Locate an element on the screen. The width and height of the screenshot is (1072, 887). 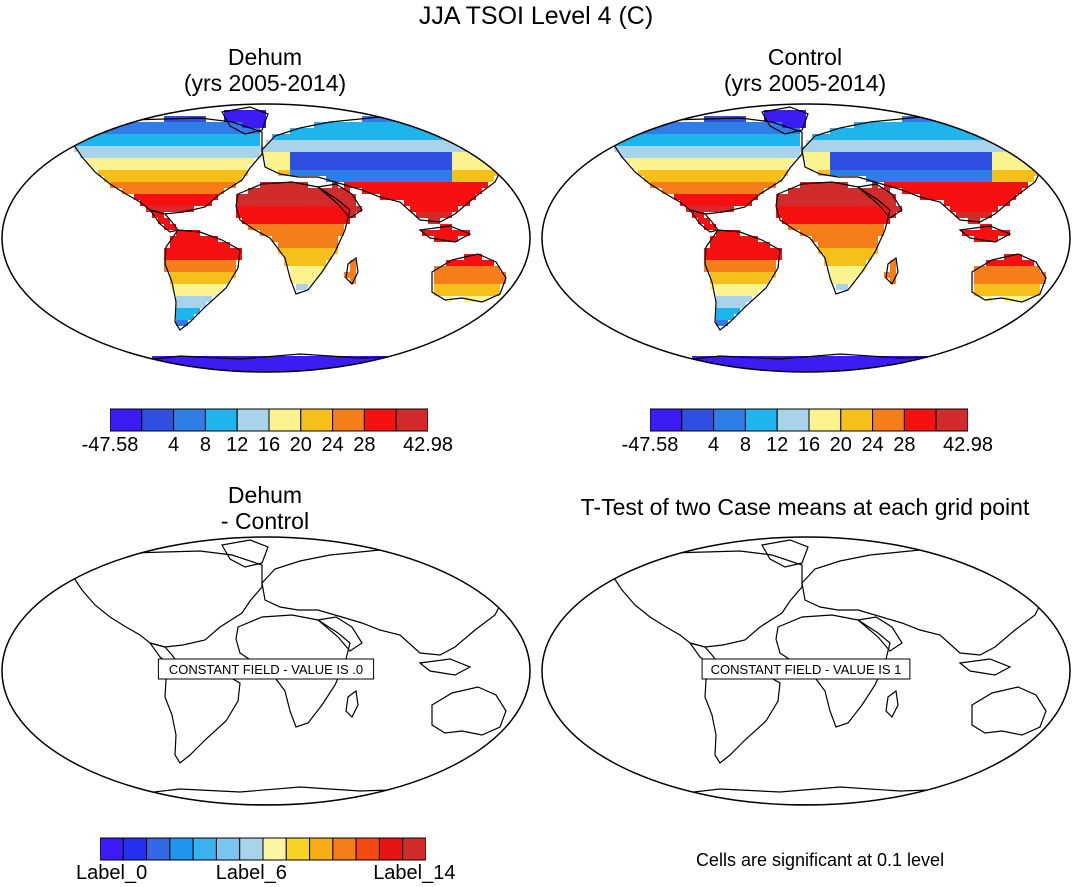
colorbar-difference is located at coordinates (263, 849).